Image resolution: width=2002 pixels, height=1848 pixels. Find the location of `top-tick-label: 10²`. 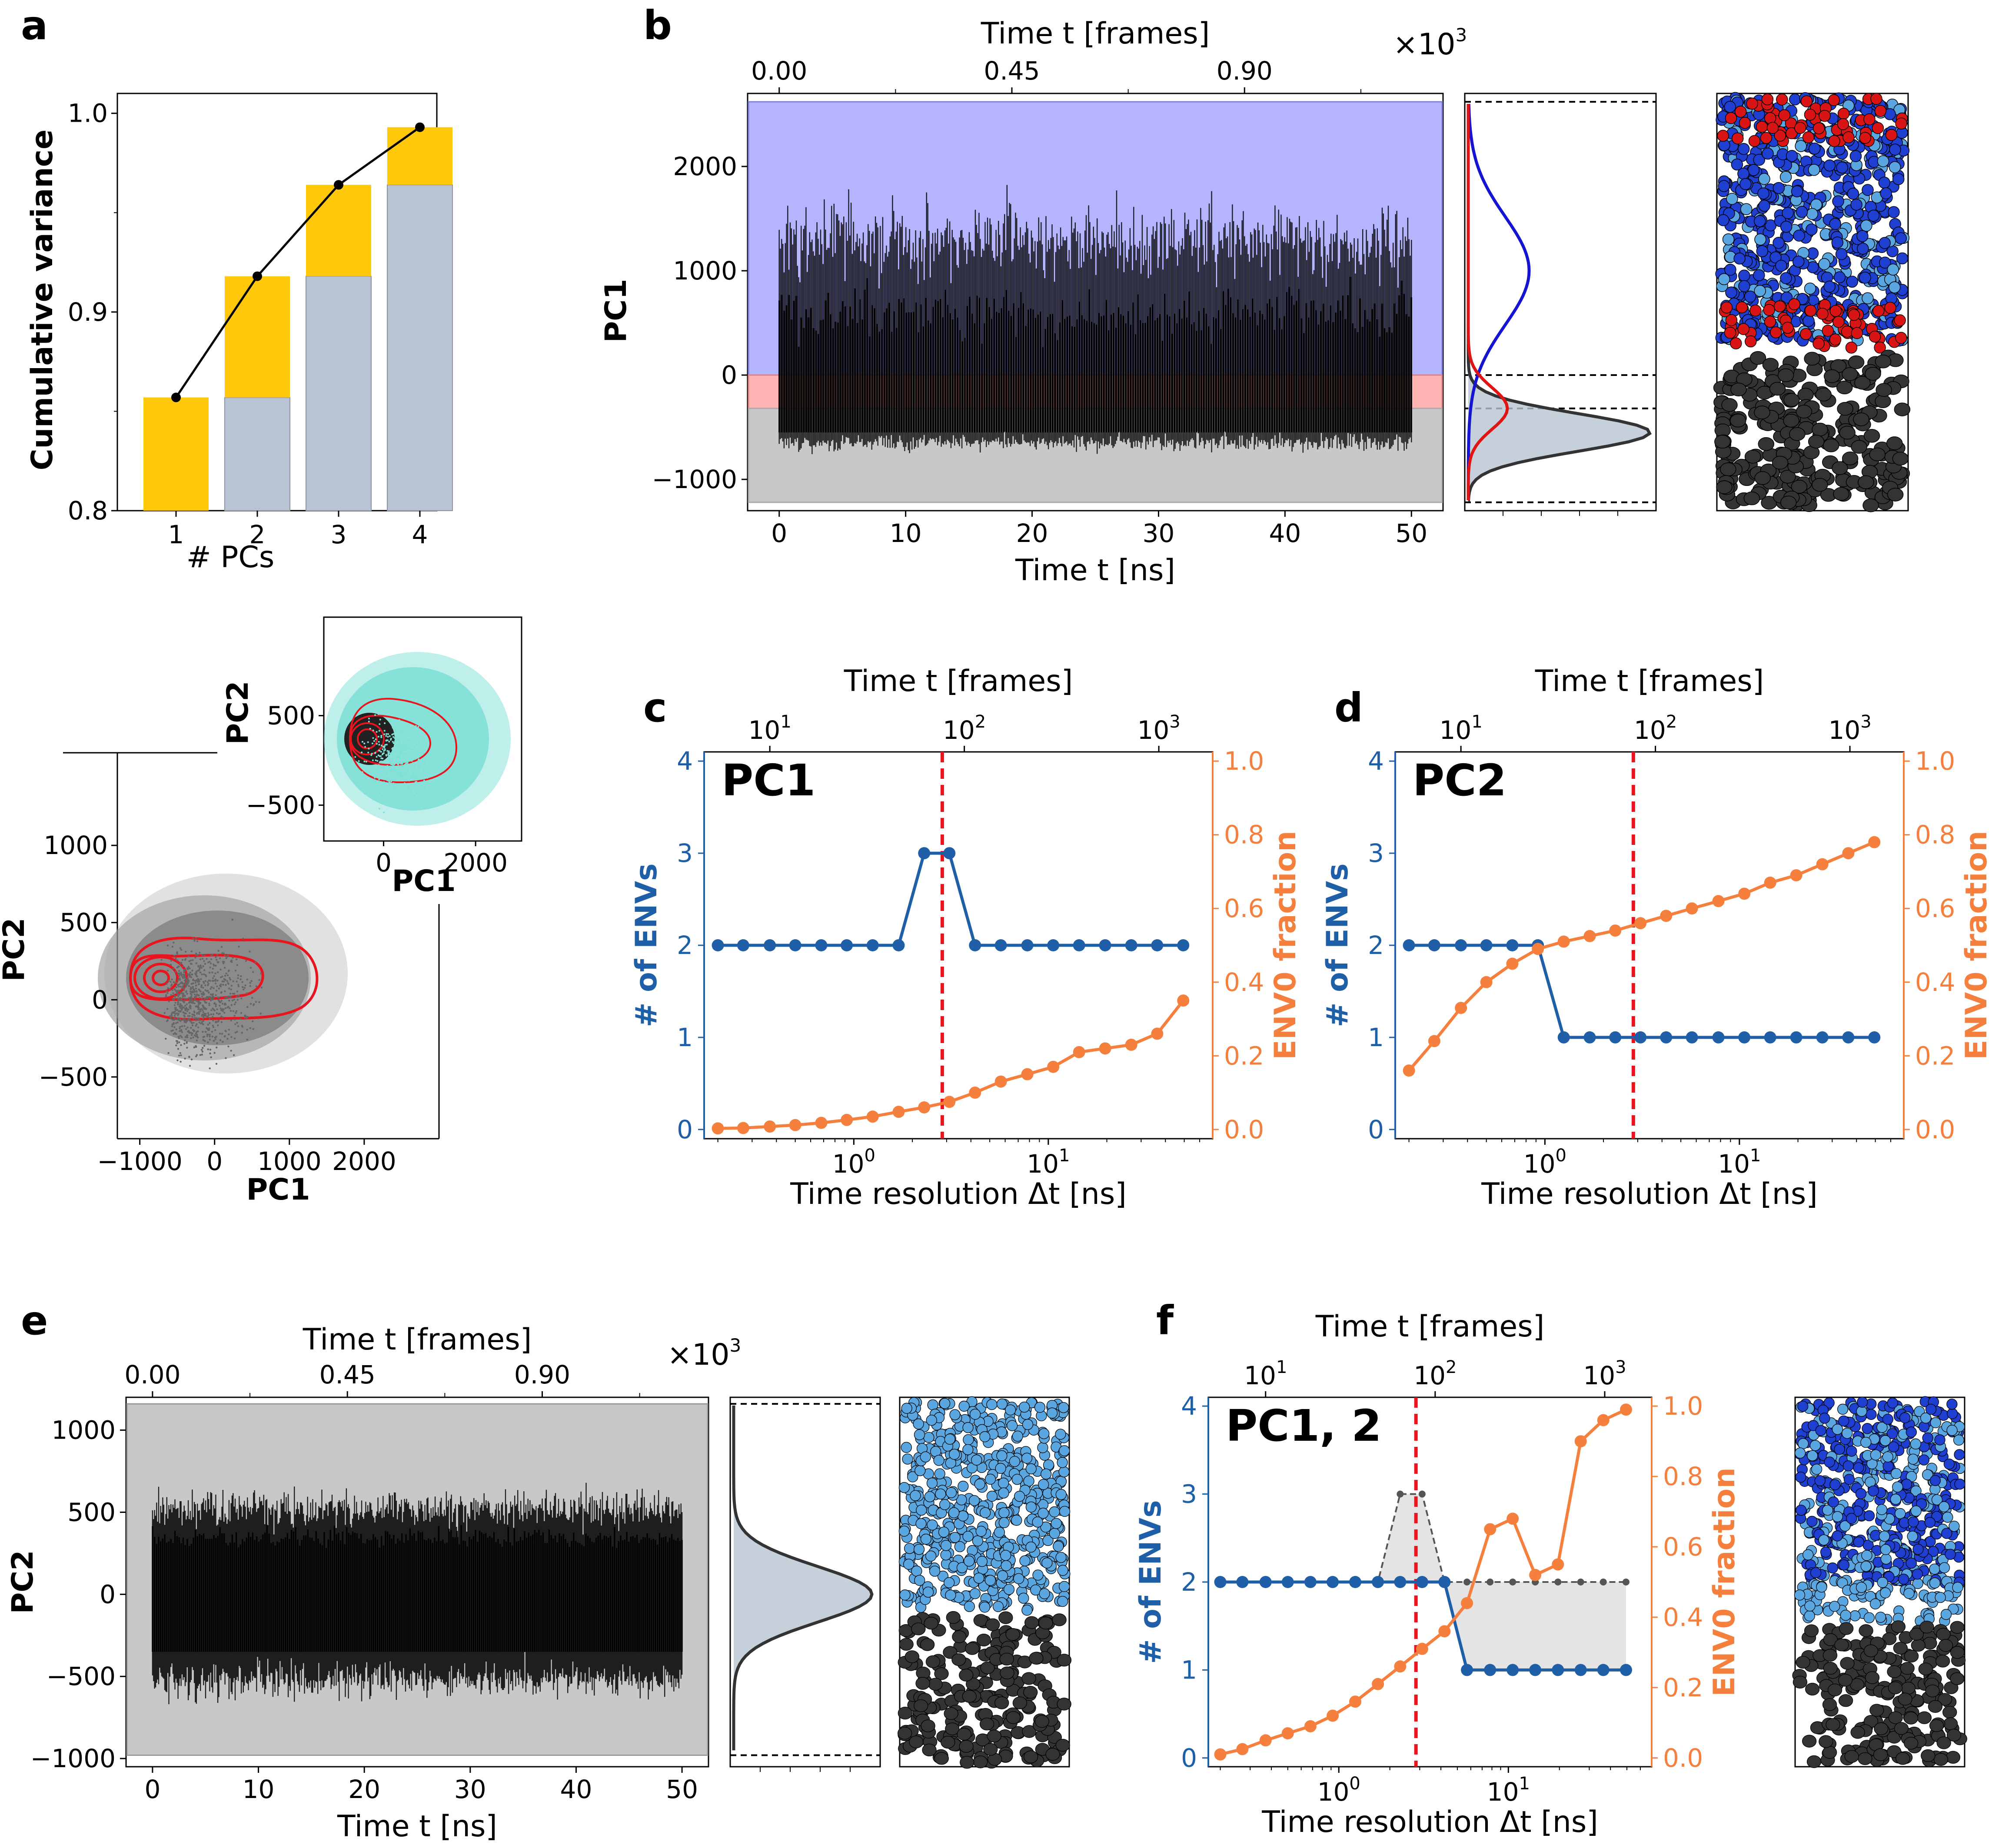

top-tick-label: 10² is located at coordinates (1435, 1373).